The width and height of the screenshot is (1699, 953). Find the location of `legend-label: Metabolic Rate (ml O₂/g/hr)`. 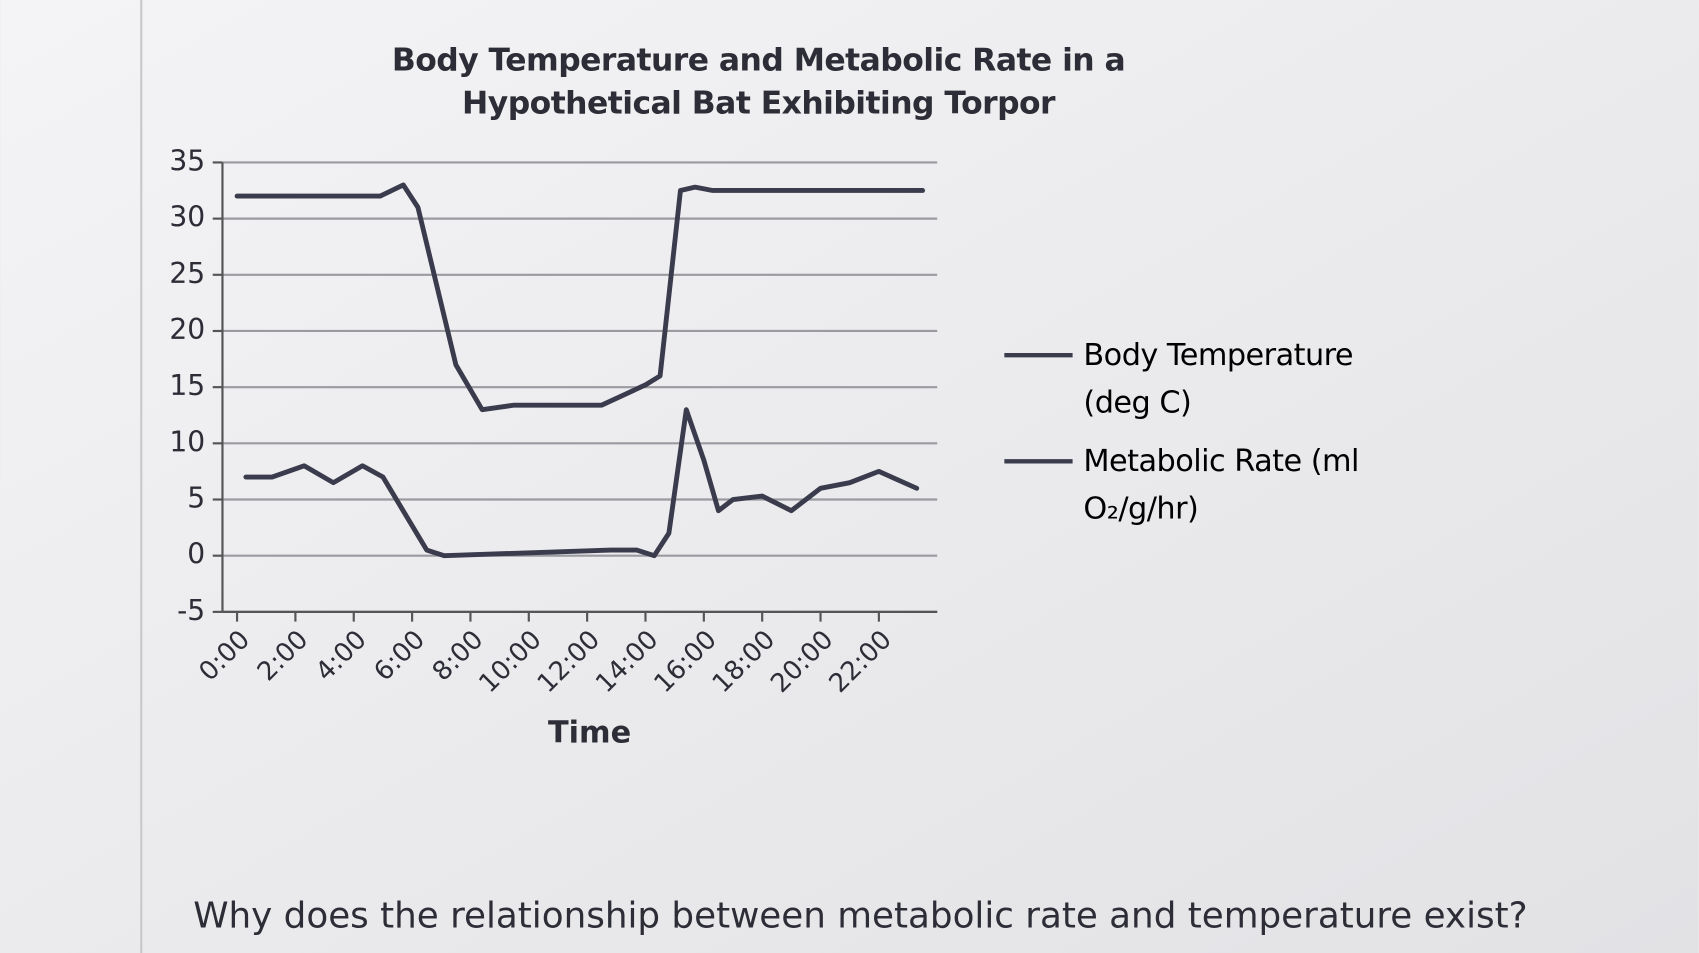

legend-label: Metabolic Rate (ml O₂/g/hr) is located at coordinates (1221, 484).